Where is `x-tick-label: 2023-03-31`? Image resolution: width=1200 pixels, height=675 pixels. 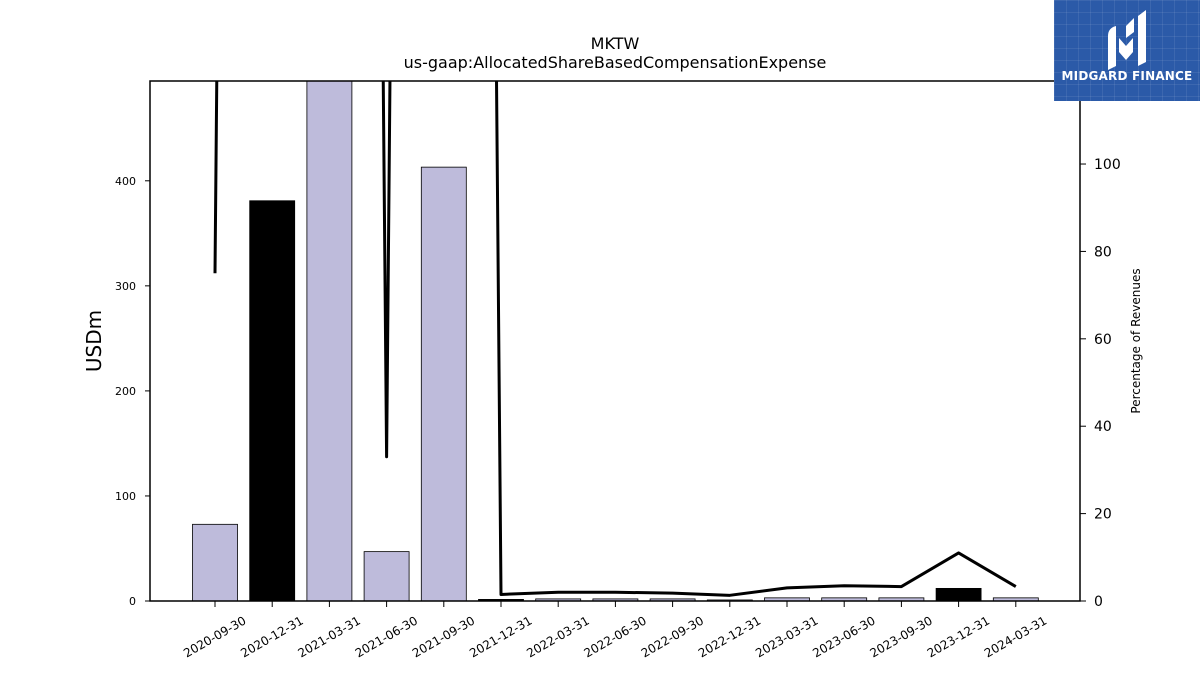 x-tick-label: 2023-03-31 is located at coordinates (786, 636).